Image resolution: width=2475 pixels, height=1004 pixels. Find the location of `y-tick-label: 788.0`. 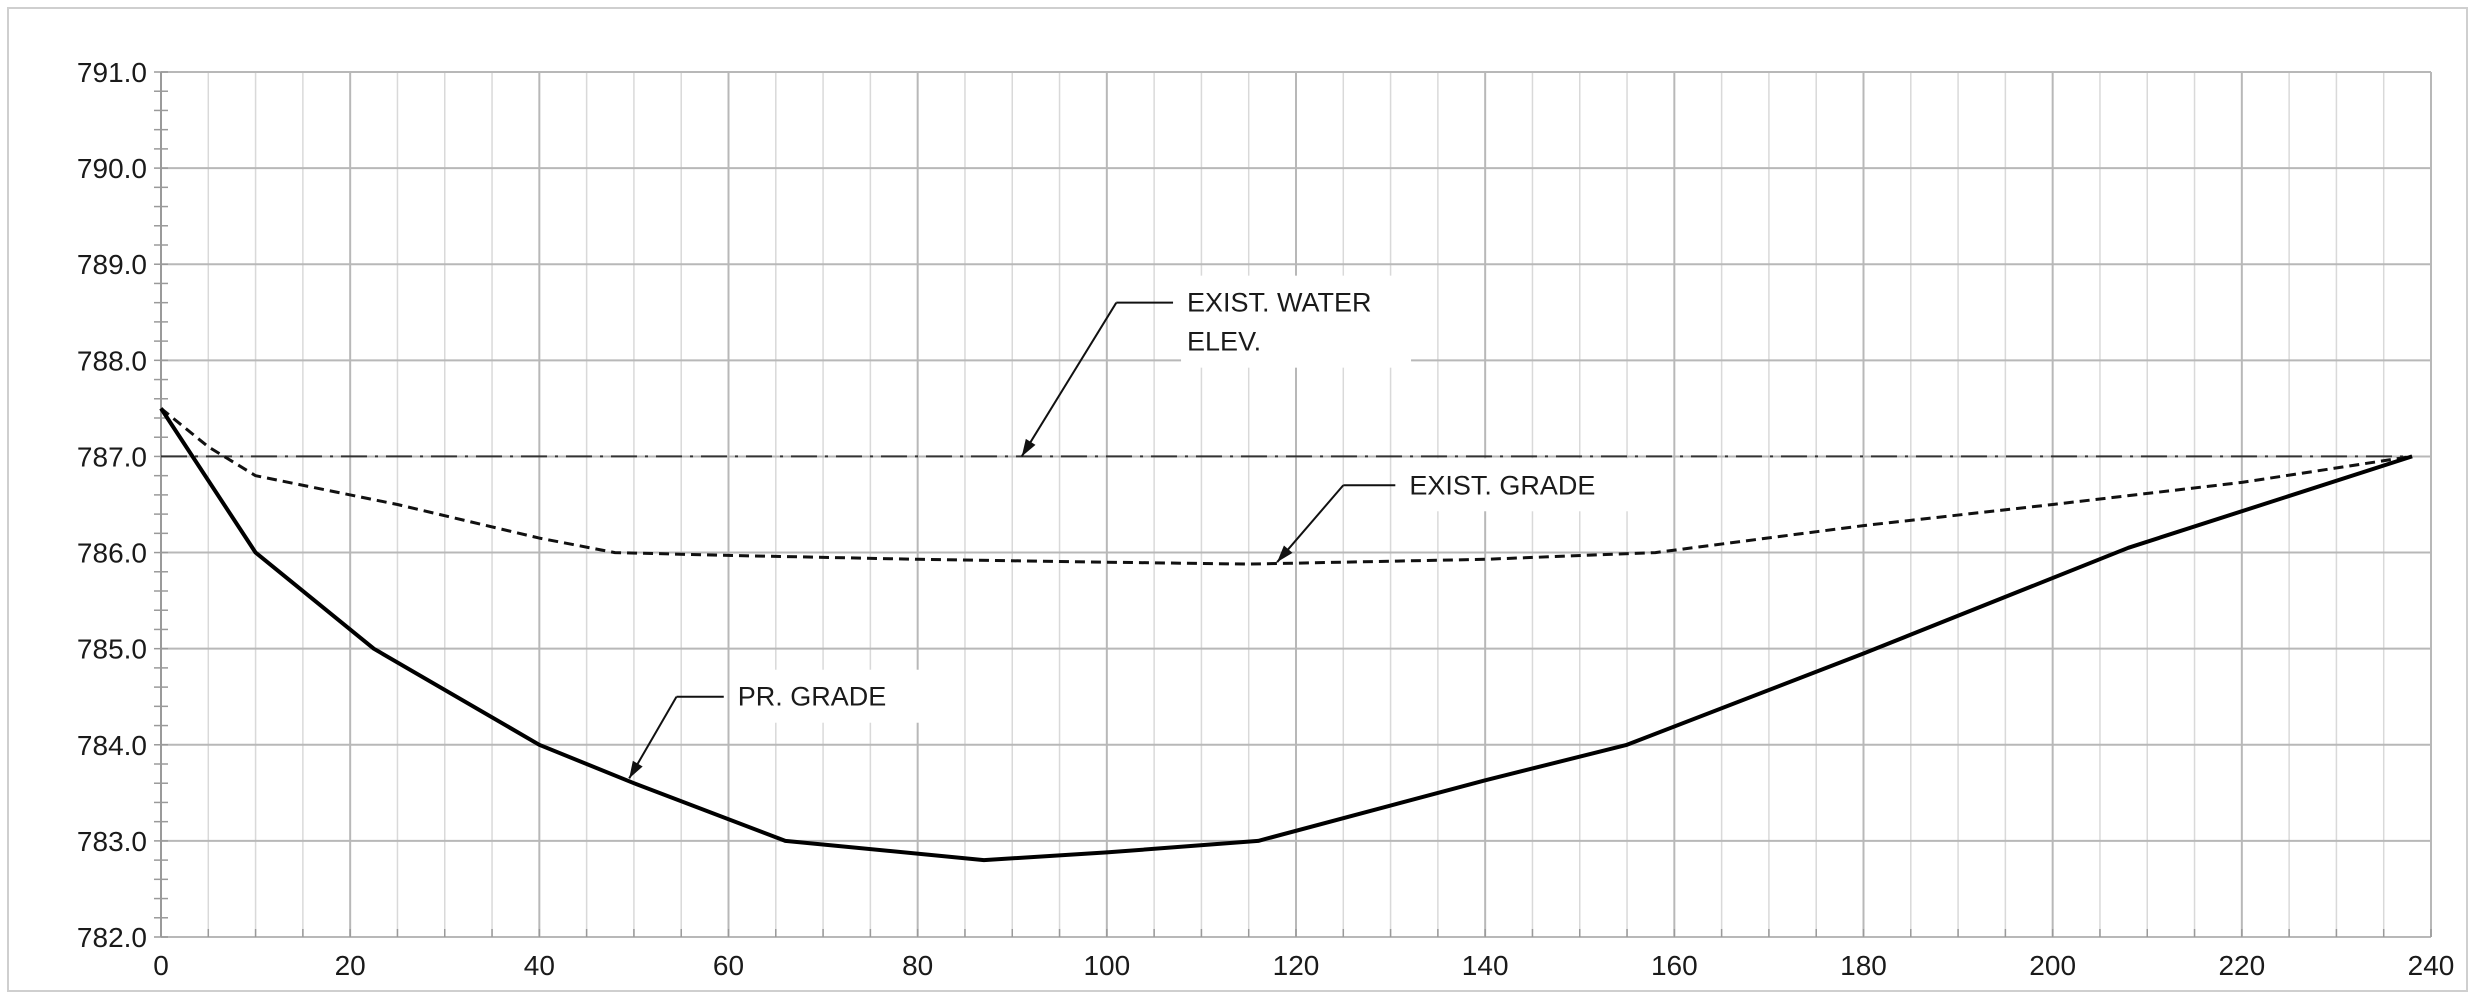

y-tick-label: 788.0 is located at coordinates (112, 360).